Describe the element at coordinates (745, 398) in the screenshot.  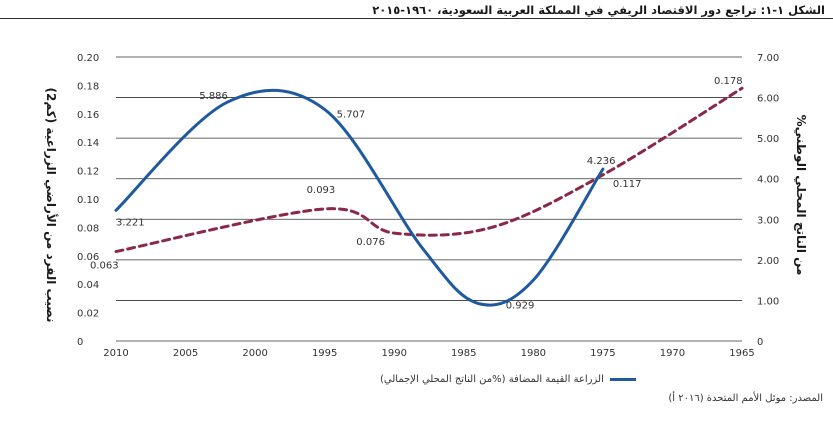
I see `source-note: المصدر: موئل الأمم المتحدة (٢٠١٦ أ)` at that location.